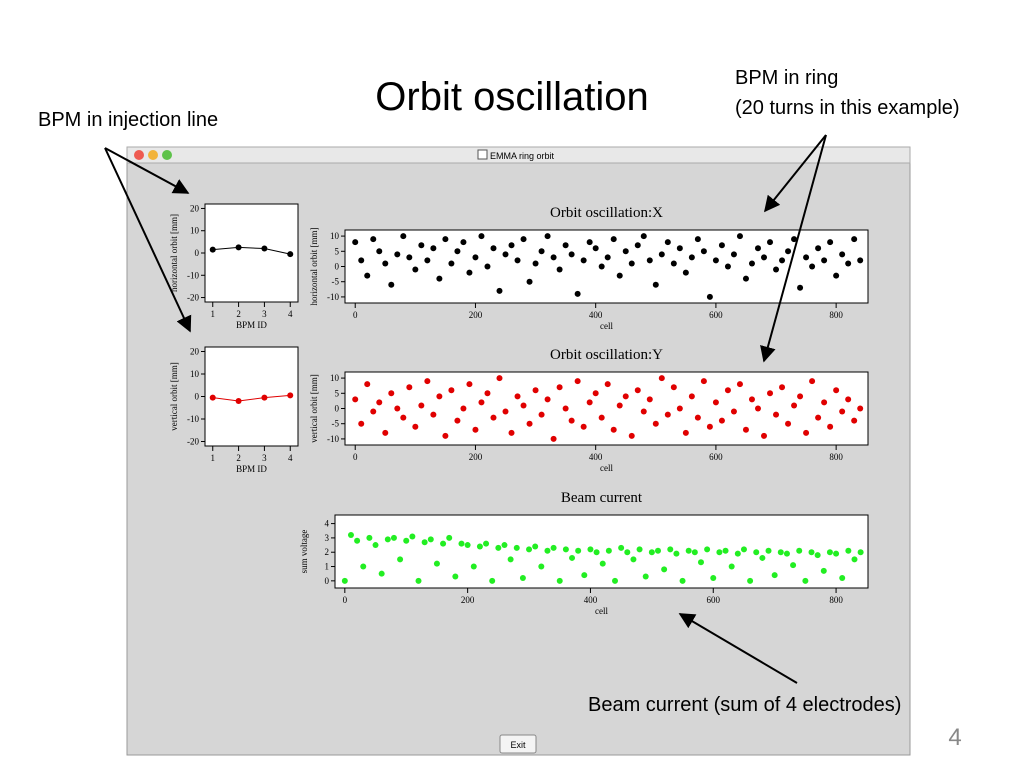 Image resolution: width=1024 pixels, height=768 pixels. I want to click on x-tick-label: 400, so click(591, 600).